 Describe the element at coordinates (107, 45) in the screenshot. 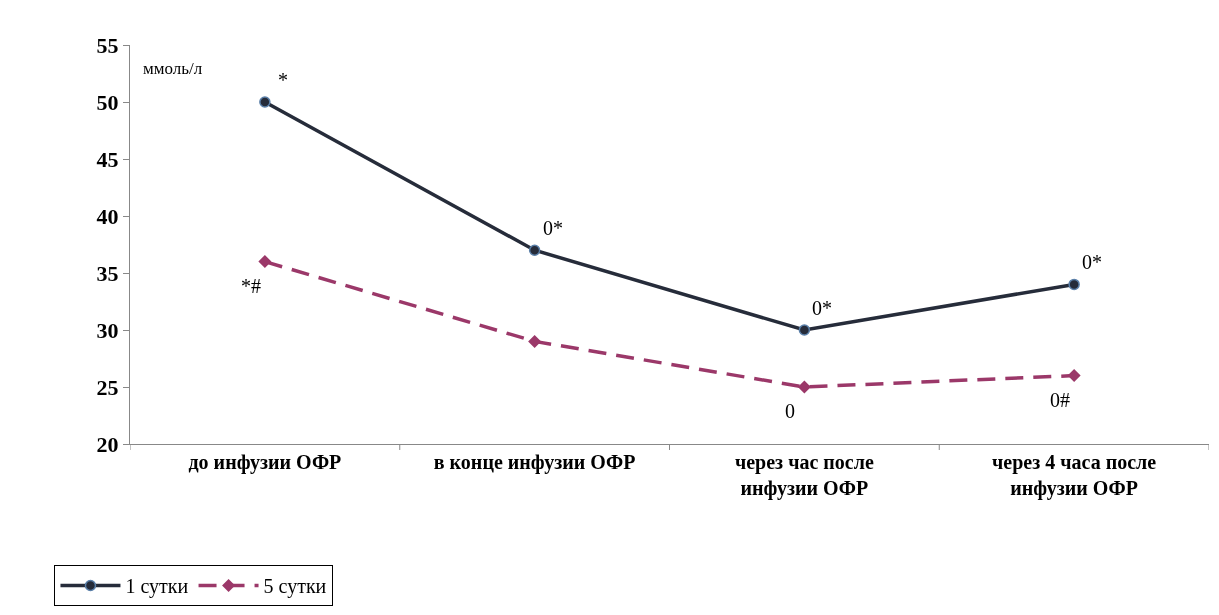

I see `y-tick-label: 55` at that location.